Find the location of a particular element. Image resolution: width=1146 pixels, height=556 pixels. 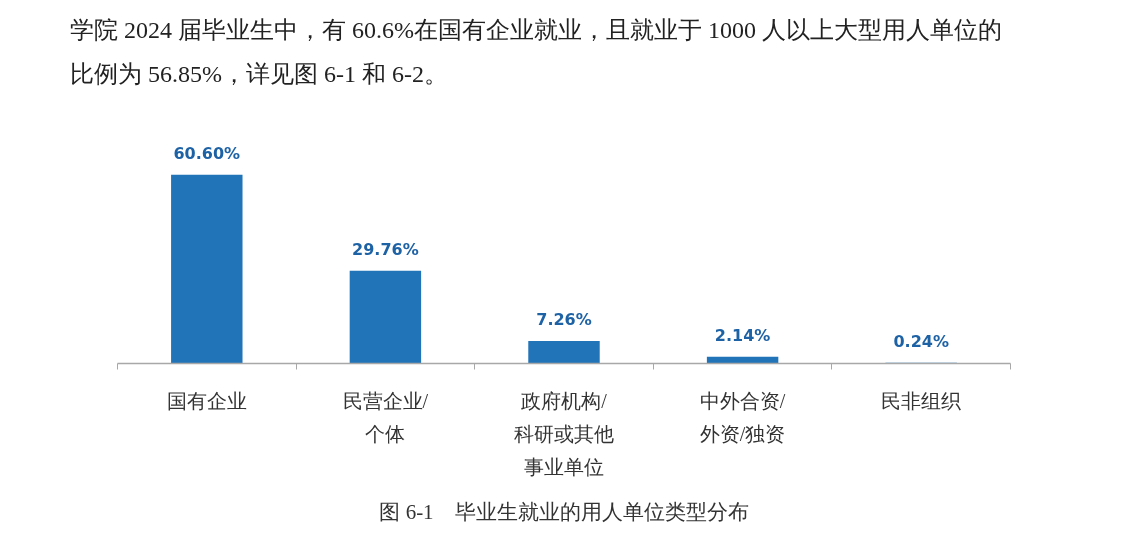

data-label: 0.24% is located at coordinates (921, 341).